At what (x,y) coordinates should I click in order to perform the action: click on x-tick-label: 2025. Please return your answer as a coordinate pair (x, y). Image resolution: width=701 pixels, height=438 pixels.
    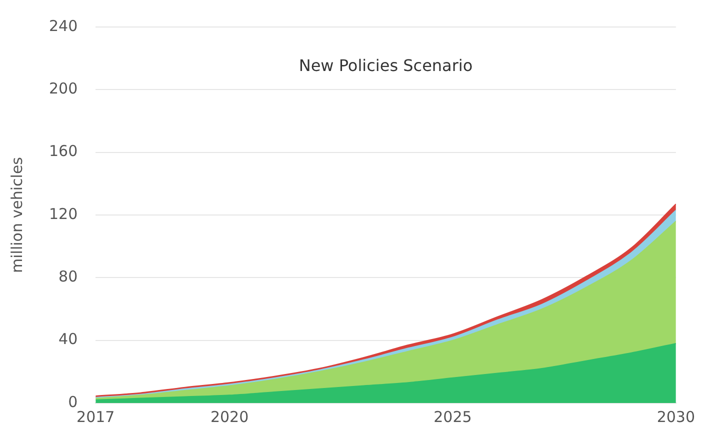
    Looking at the image, I should click on (453, 417).